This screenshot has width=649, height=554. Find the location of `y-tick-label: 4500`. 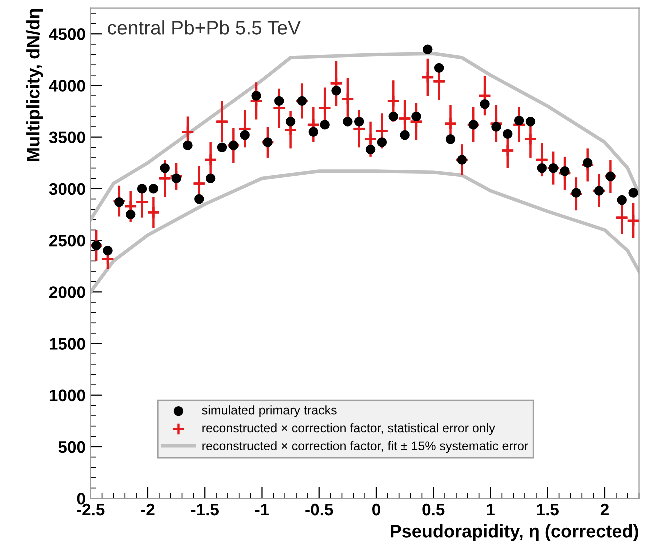

y-tick-label: 4500 is located at coordinates (67, 34).